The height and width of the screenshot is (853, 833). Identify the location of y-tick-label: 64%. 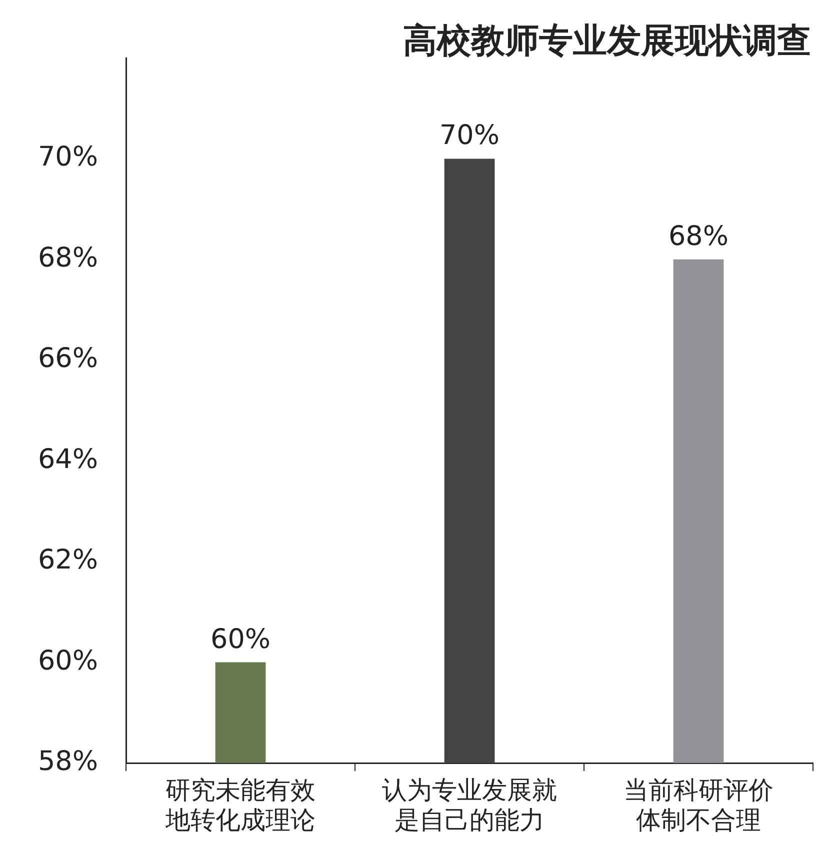
(68, 459).